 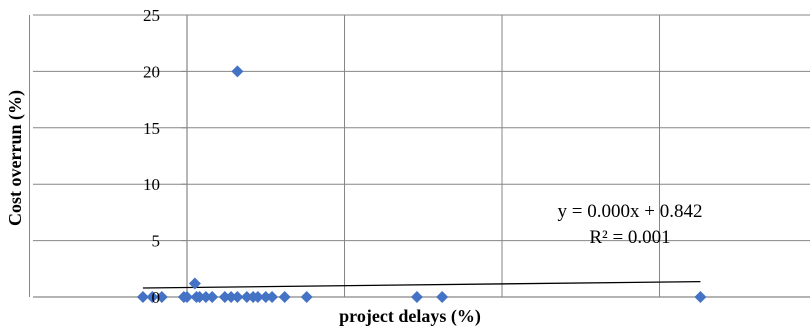 I want to click on y-tick-label: 15, so click(x=151, y=128).